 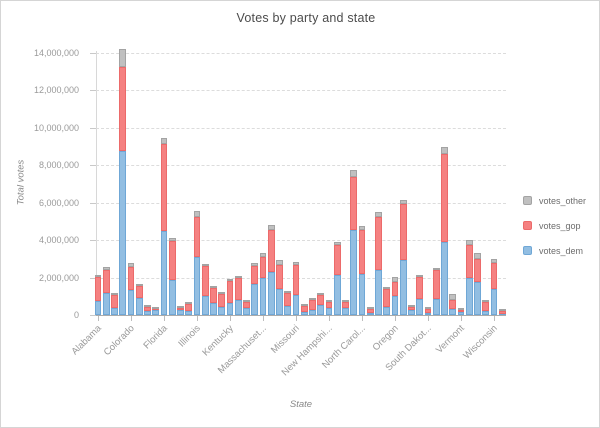 What do you see at coordinates (98, 308) in the screenshot?
I see `bar-alabama-votes_dem` at bounding box center [98, 308].